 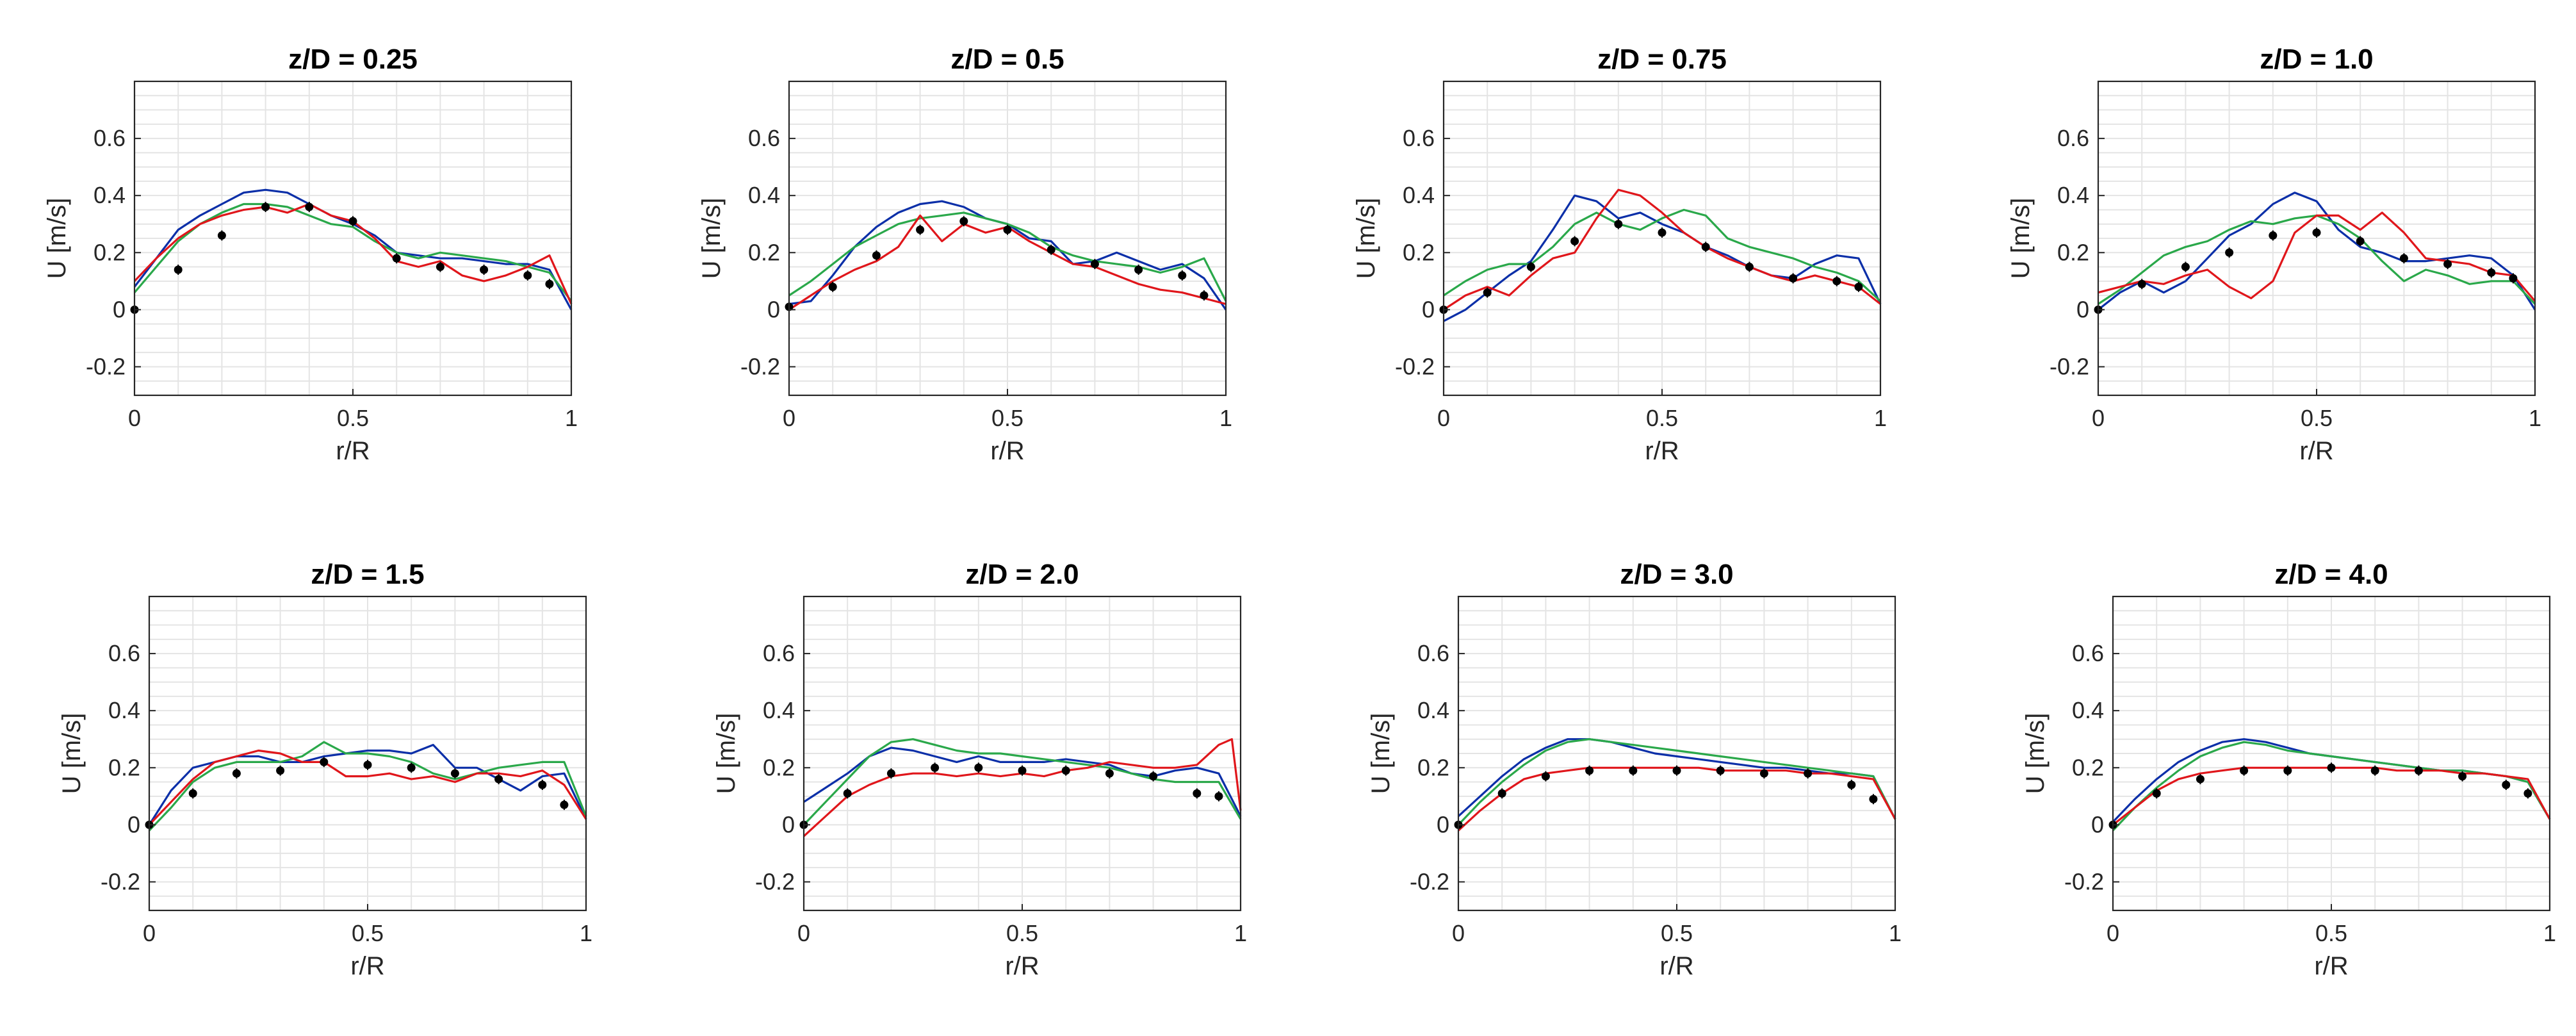 I want to click on panel-title: z/D = 2.0, so click(x=1022, y=574).